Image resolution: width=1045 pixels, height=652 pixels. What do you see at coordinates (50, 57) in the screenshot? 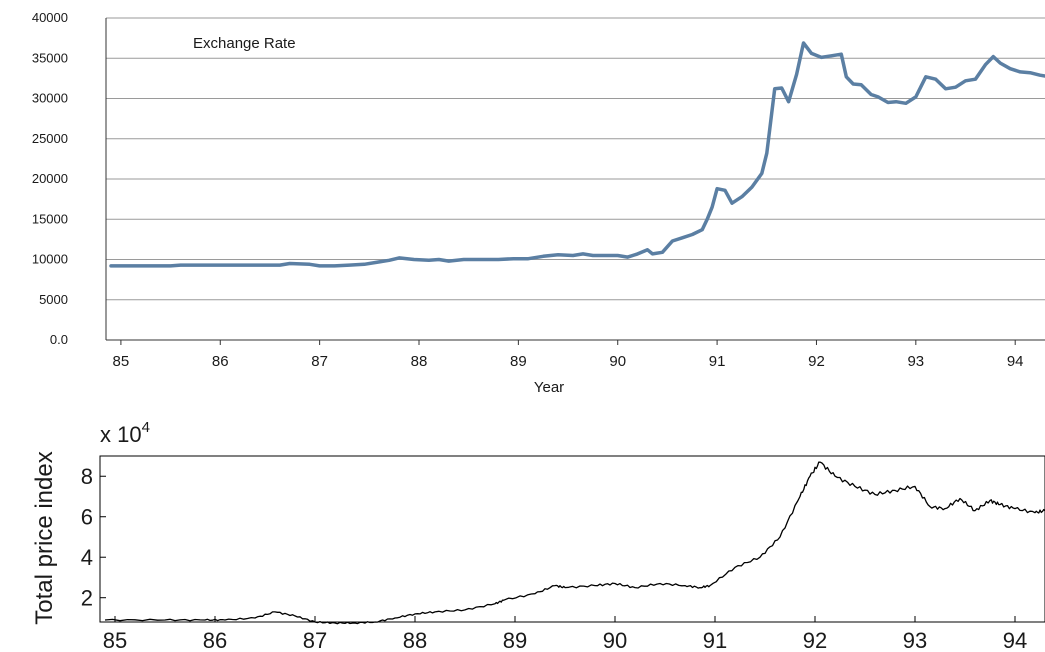
I see `y-tick-label: 35000` at bounding box center [50, 57].